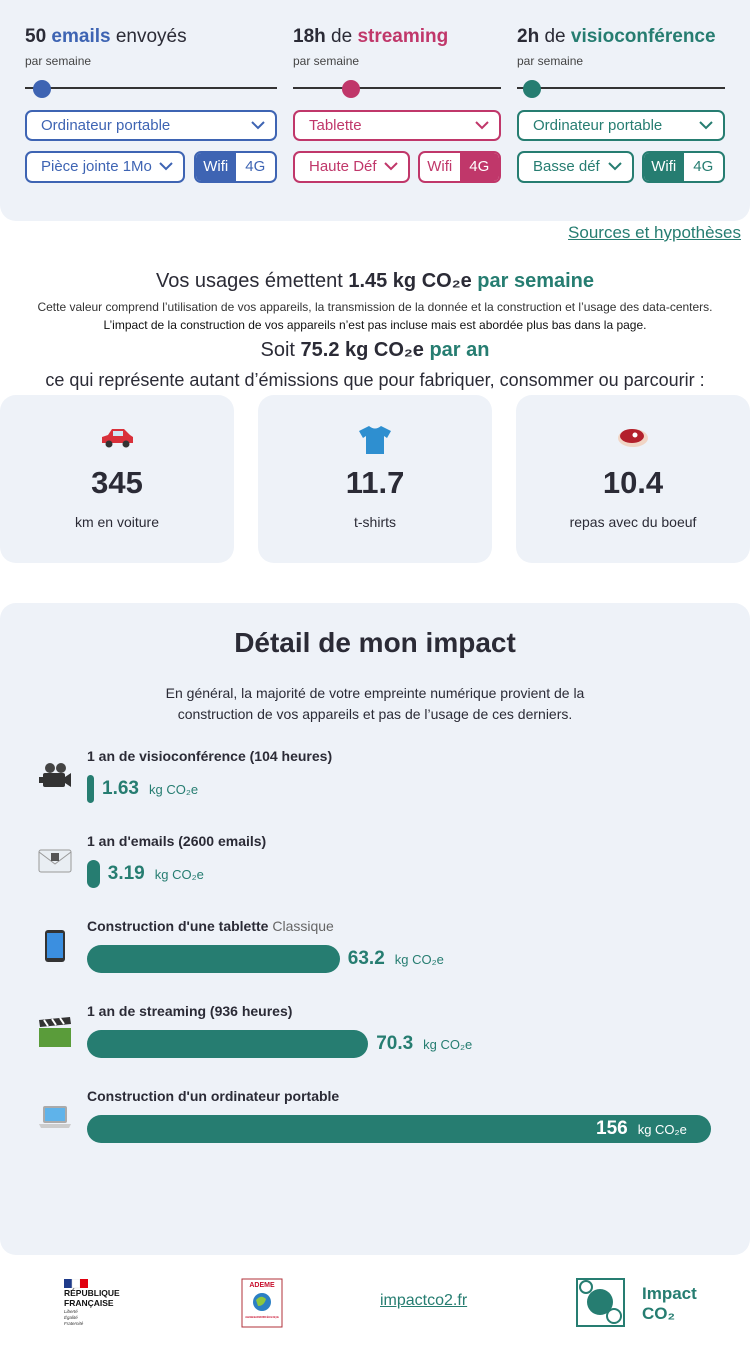 The image size is (750, 1359). Describe the element at coordinates (303, 926) in the screenshot. I see `item-sublabel: Classique` at that location.